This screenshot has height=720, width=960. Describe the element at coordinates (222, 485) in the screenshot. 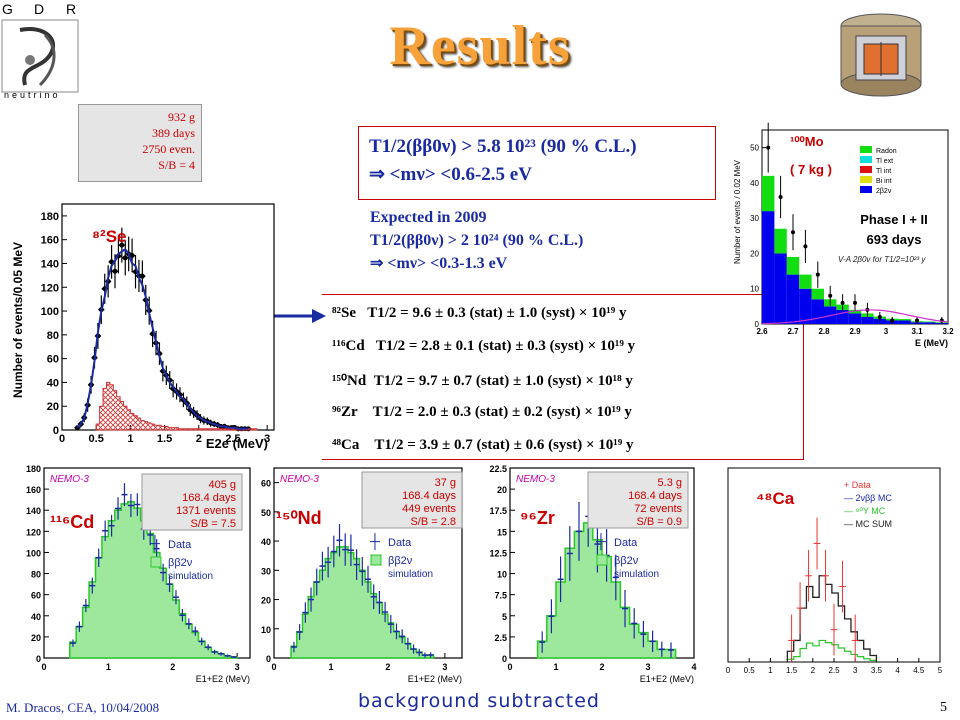

I see `info-line: 405 g` at that location.